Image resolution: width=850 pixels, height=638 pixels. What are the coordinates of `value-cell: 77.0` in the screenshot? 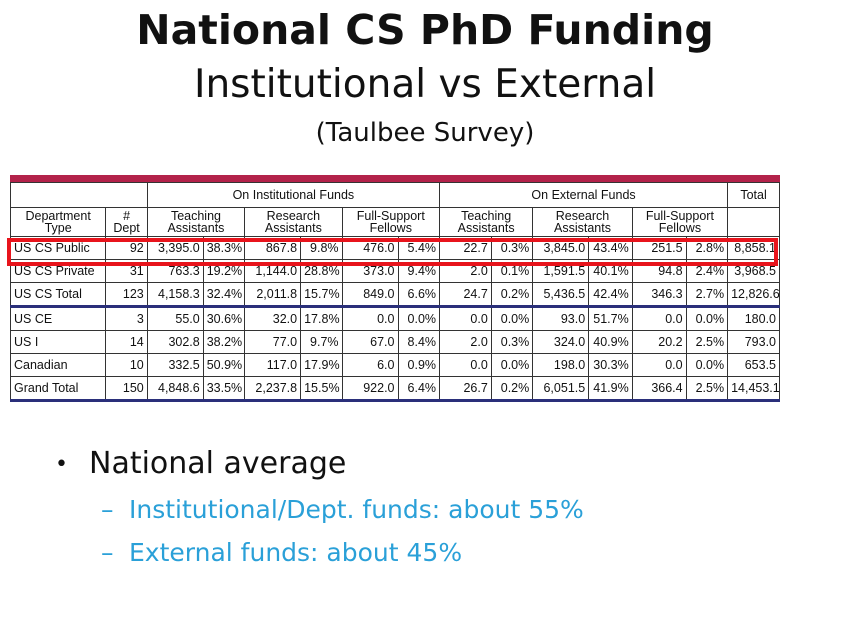 It's located at (273, 342).